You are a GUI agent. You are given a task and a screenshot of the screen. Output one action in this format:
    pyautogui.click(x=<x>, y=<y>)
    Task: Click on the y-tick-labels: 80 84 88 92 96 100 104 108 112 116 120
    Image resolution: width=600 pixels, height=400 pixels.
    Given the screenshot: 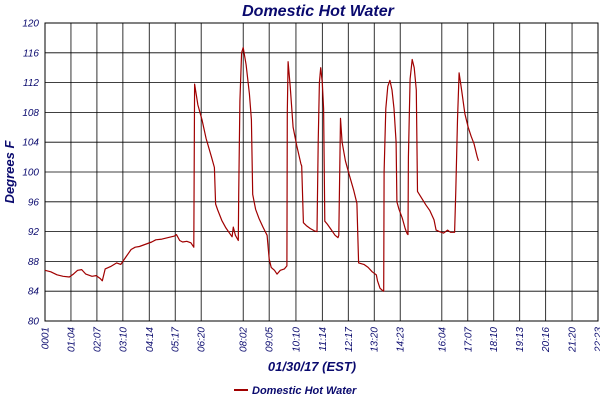 What is the action you would take?
    pyautogui.click(x=30, y=173)
    